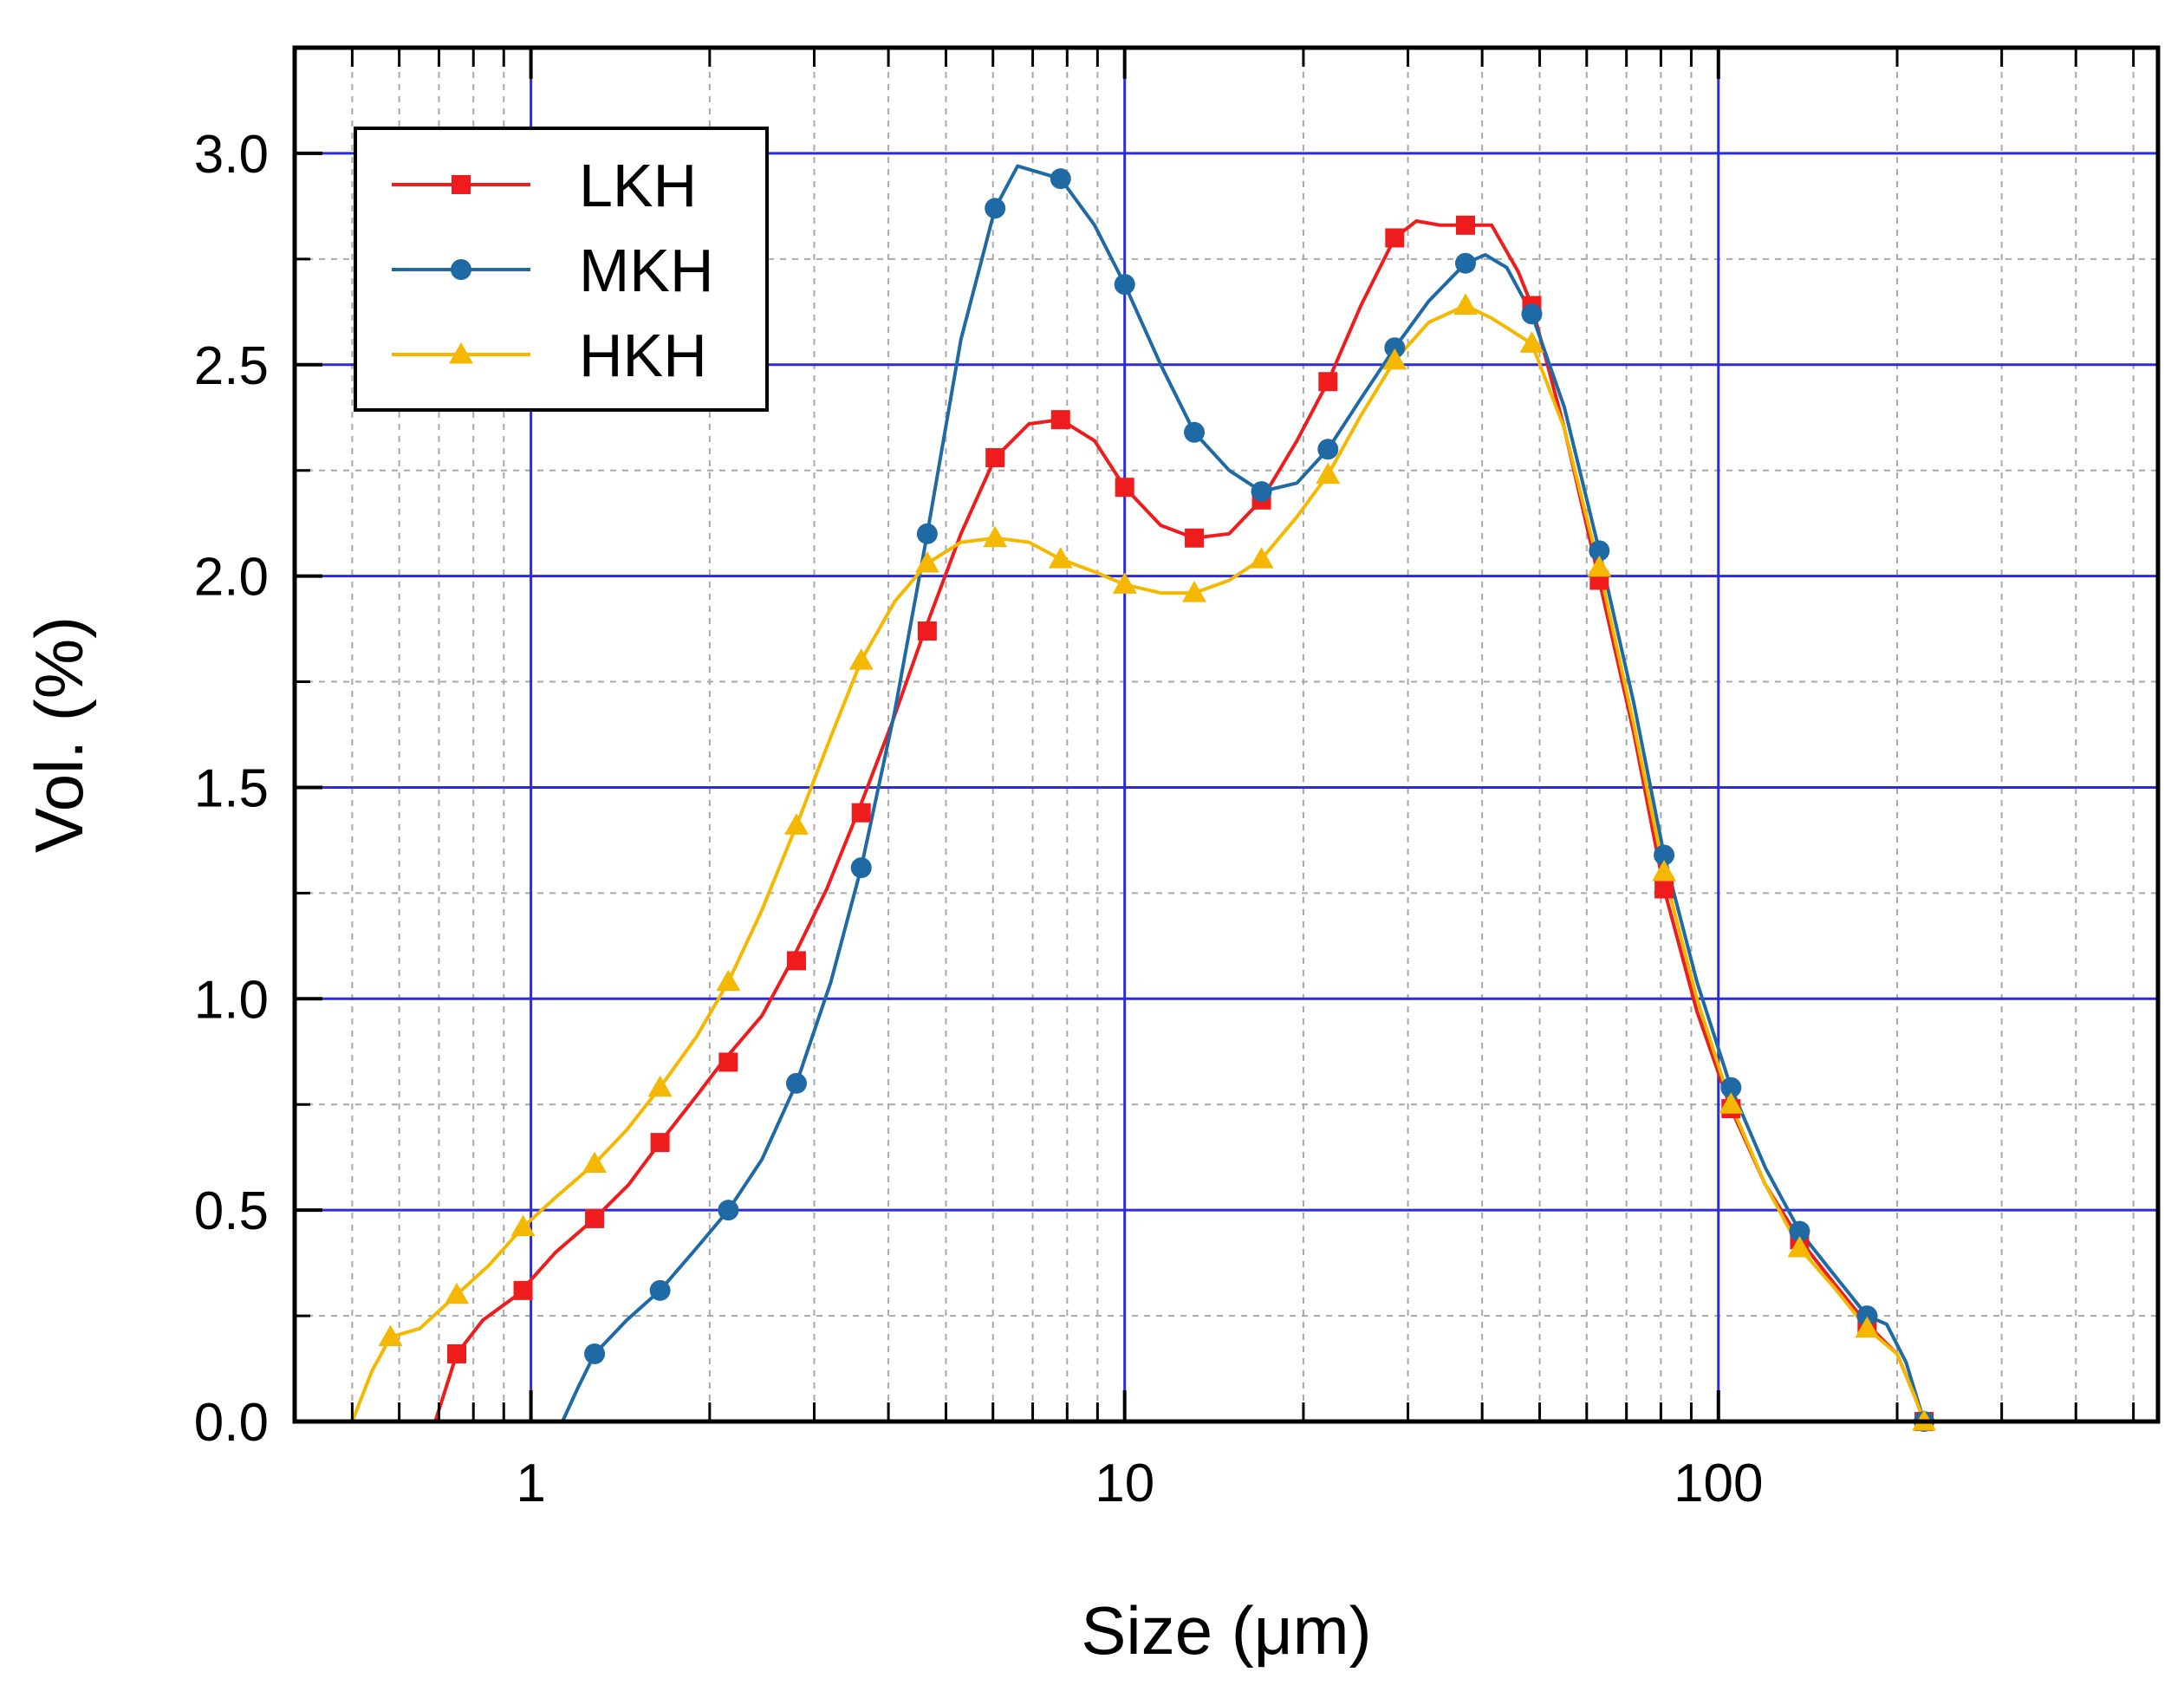  What do you see at coordinates (1124, 1483) in the screenshot?
I see `x-tick-label: 10` at bounding box center [1124, 1483].